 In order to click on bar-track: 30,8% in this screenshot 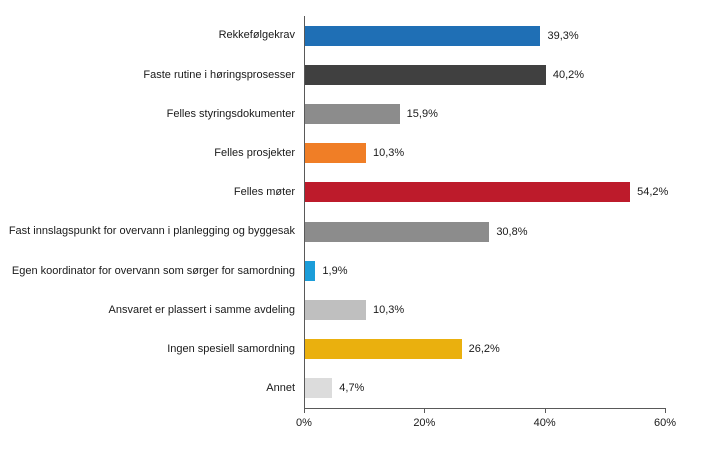, I will do `click(484, 231)`.